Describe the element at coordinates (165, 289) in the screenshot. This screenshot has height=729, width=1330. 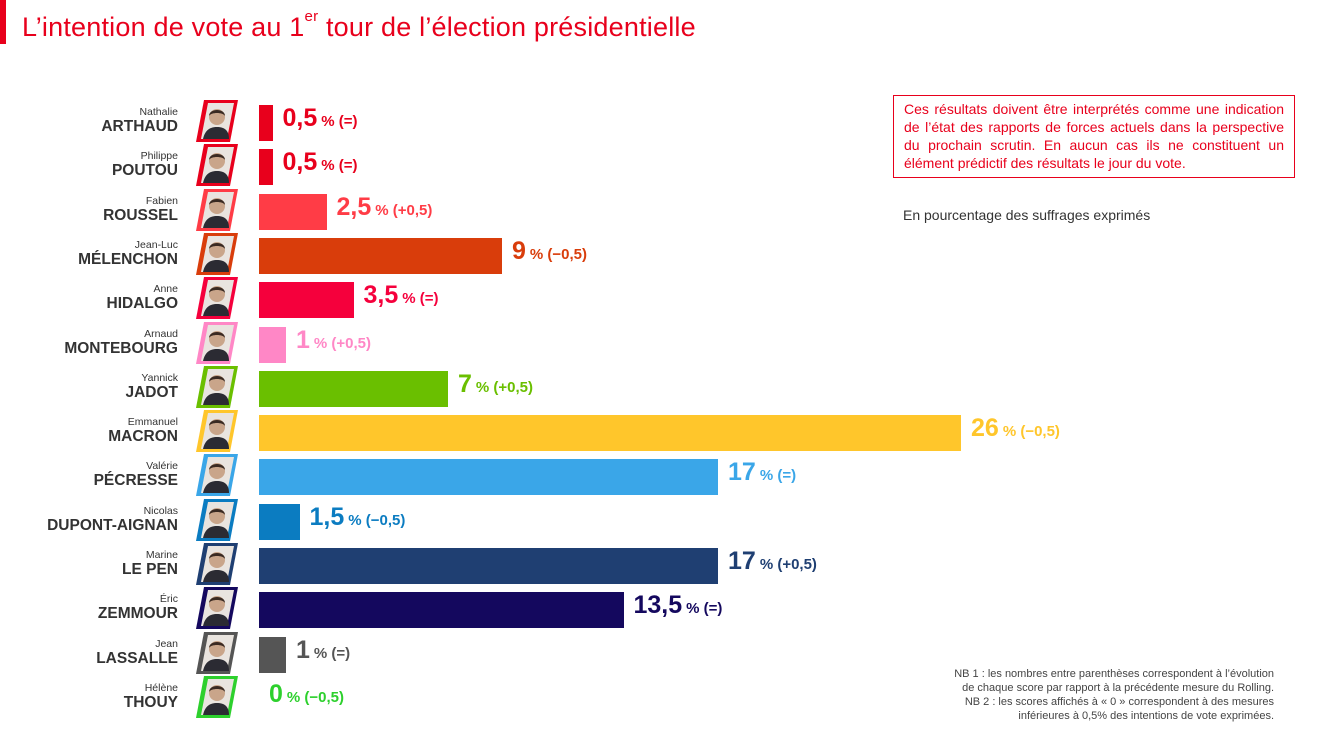
I see `candidate-first-name: Anne` at that location.